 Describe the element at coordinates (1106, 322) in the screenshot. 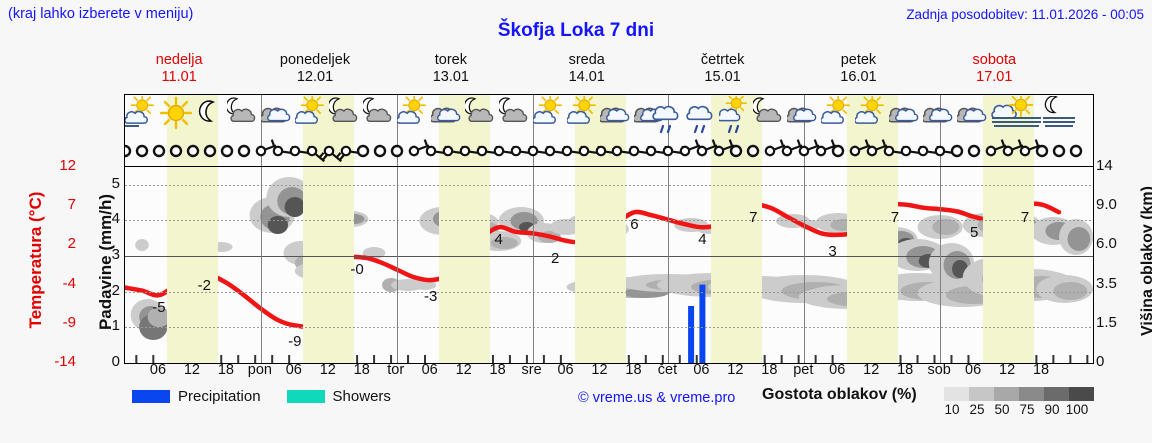

I see `cloud-height-tick-label: 1.5` at that location.